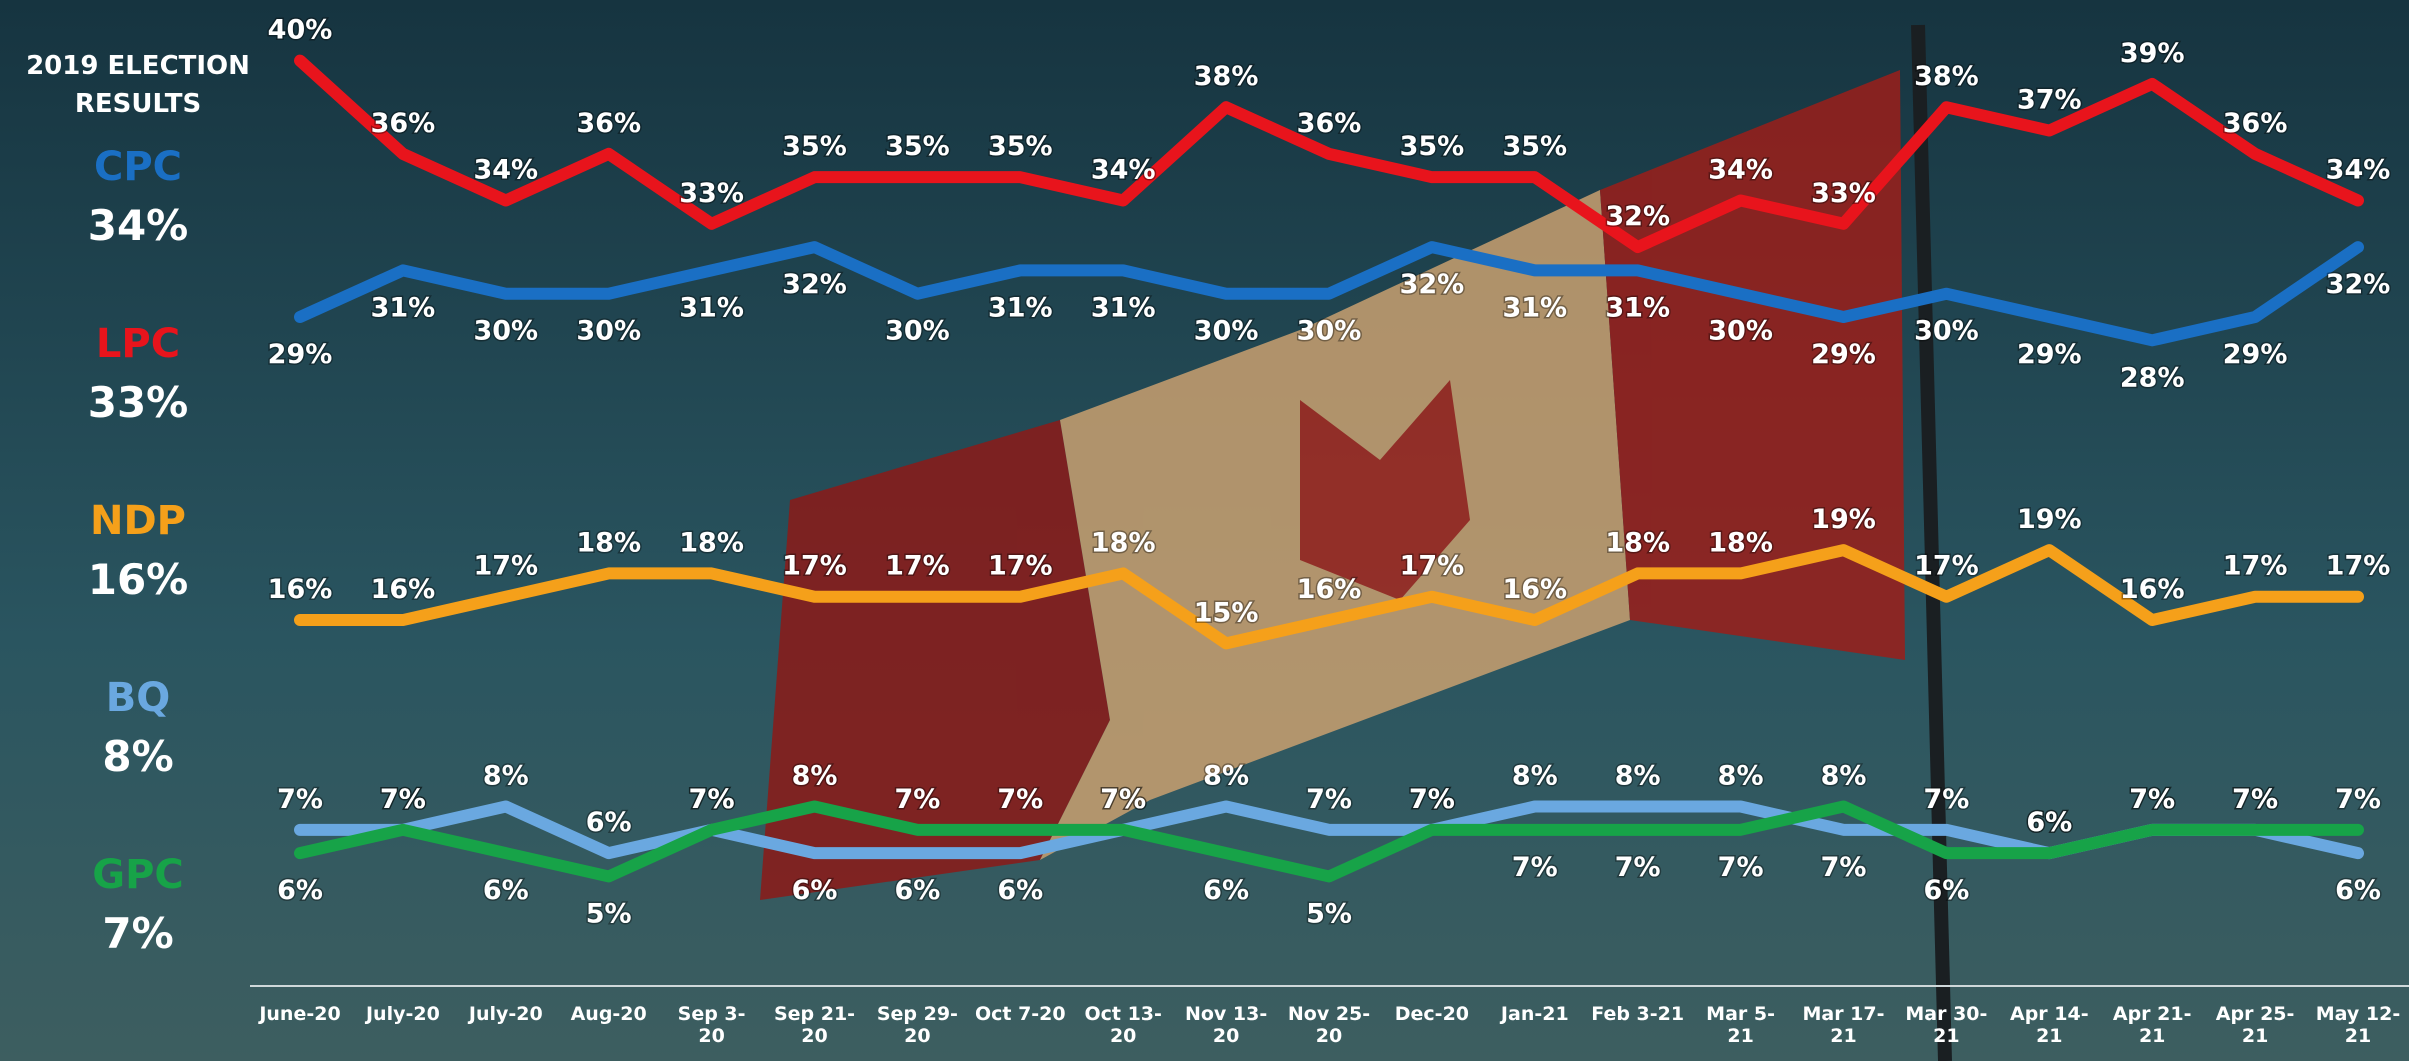 The image size is (2409, 1061). I want to click on party-name: BQ, so click(138, 698).